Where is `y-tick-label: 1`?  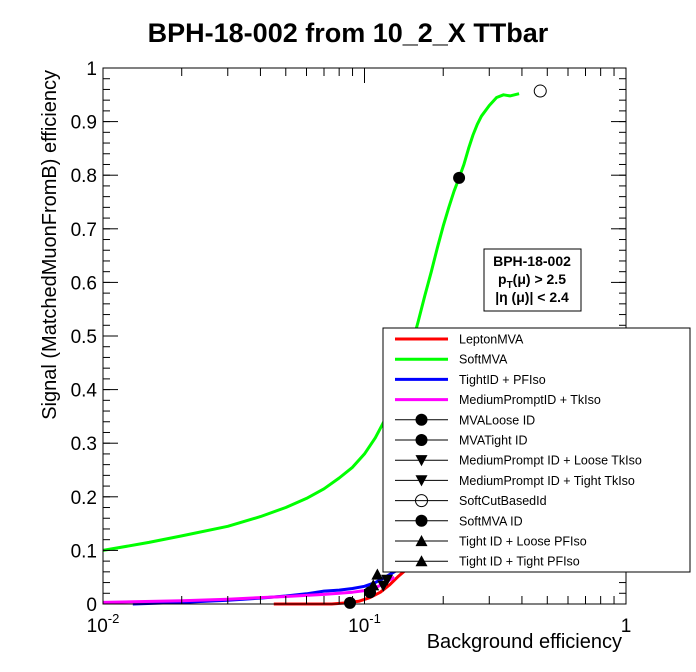 y-tick-label: 1 is located at coordinates (91, 69).